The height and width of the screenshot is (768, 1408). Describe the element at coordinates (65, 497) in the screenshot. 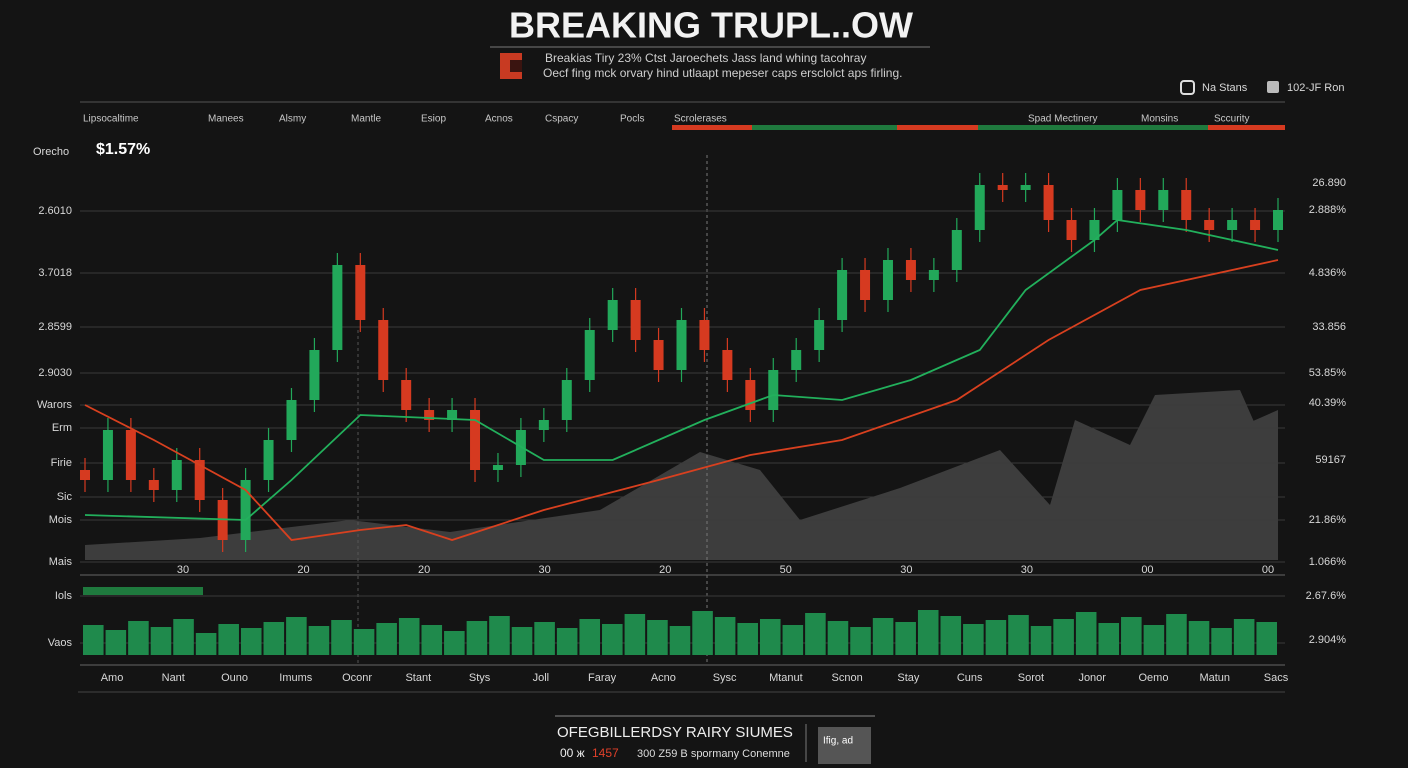

I see `y-tick-label: Sic` at that location.